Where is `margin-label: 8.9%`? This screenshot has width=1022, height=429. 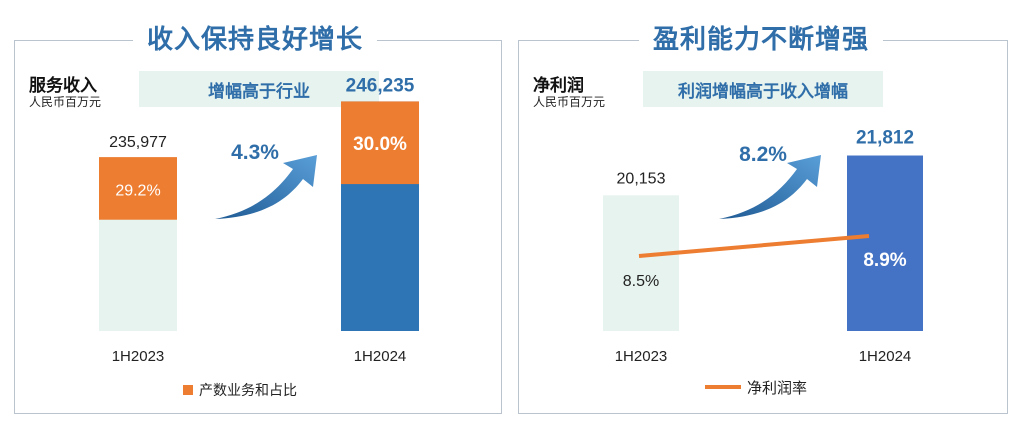
margin-label: 8.9% is located at coordinates (884, 260).